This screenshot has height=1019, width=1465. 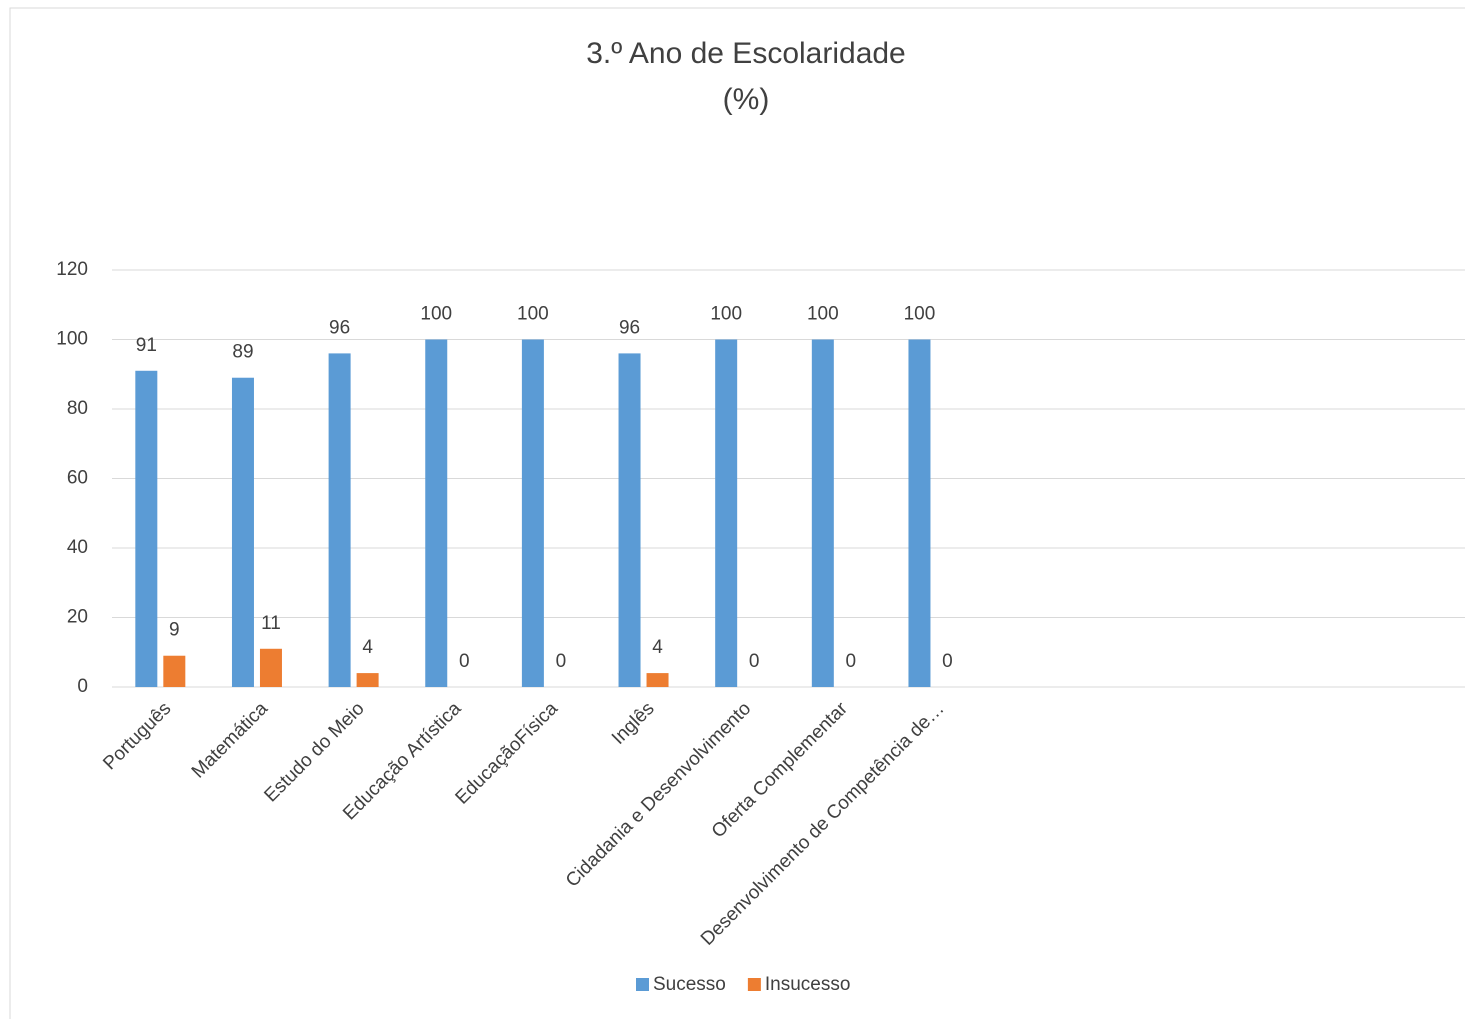 I want to click on y-tick-label: 80, so click(x=77, y=408).